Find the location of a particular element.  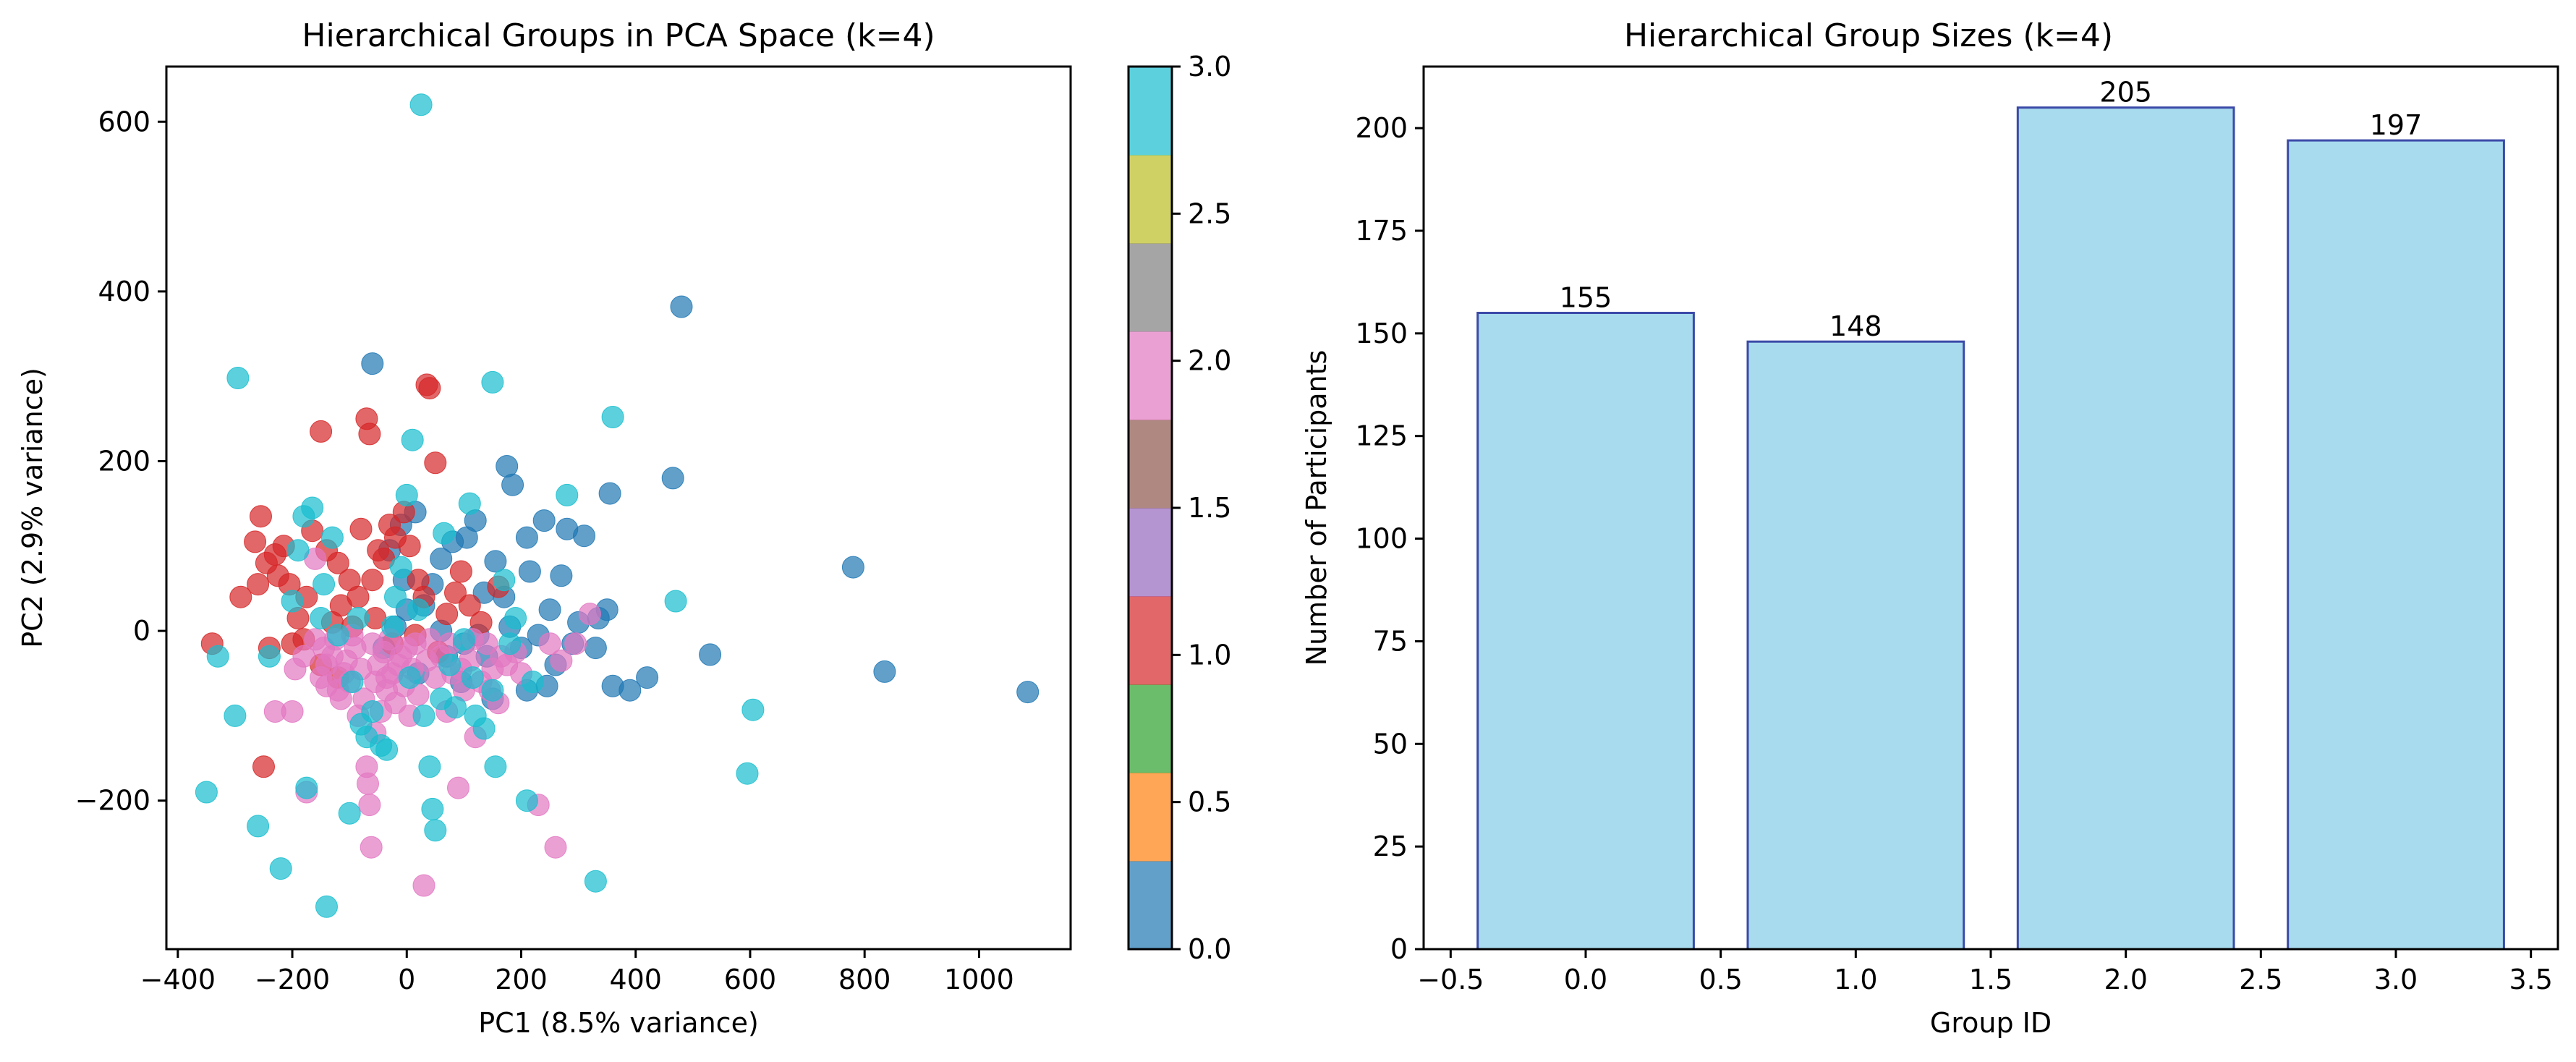

bar-y-tick-label: 75 is located at coordinates (1390, 641).